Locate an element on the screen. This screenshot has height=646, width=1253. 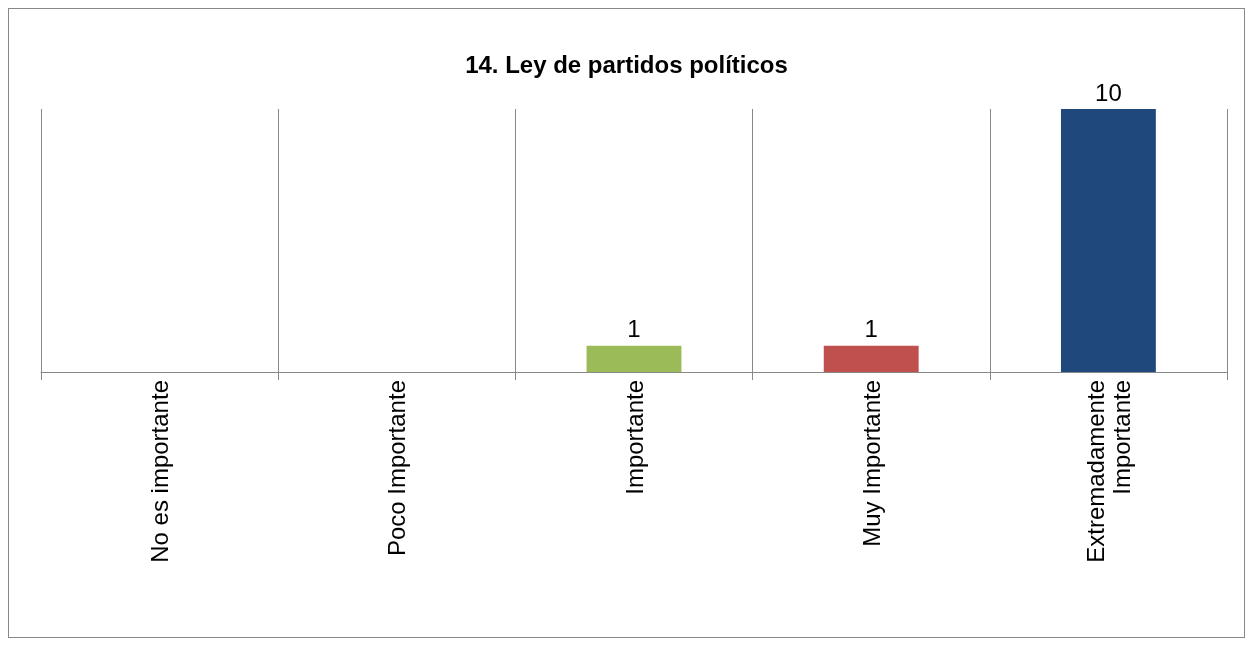
chart-title: 14. Ley de partidos políticos is located at coordinates (626, 64).